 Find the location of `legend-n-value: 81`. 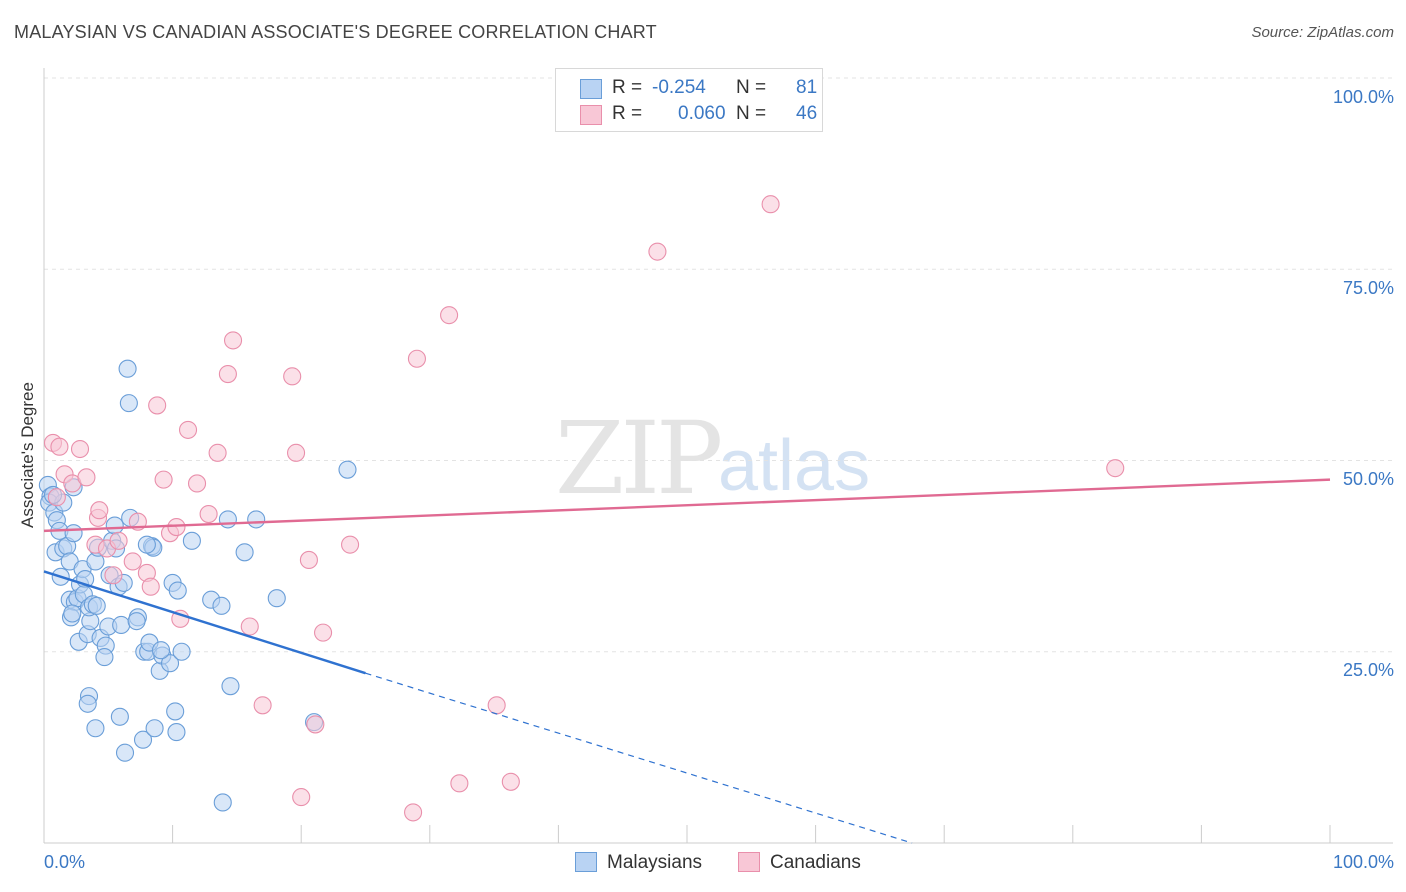

legend-n-value: 81 is located at coordinates (807, 87).